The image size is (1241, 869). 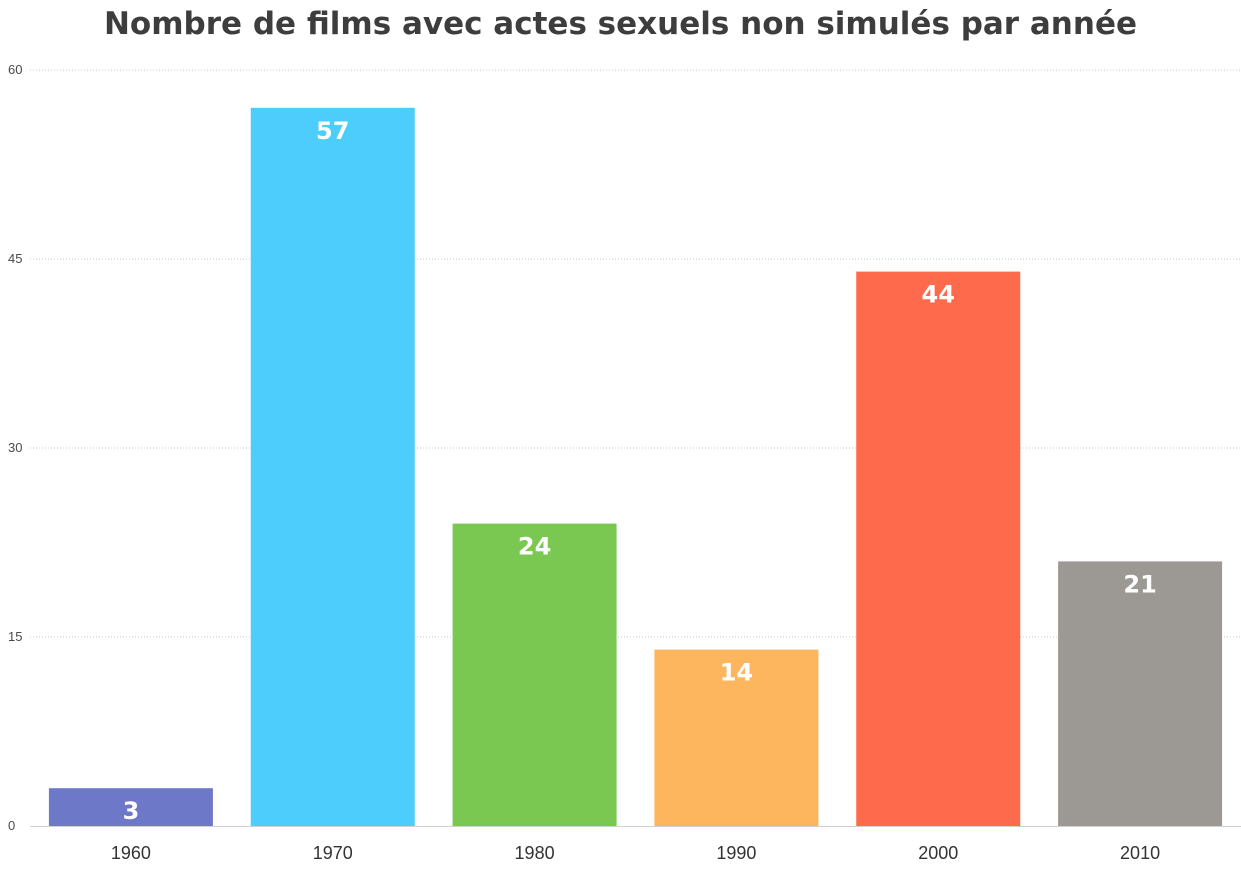 What do you see at coordinates (736, 673) in the screenshot?
I see `data-label-1990: 14` at bounding box center [736, 673].